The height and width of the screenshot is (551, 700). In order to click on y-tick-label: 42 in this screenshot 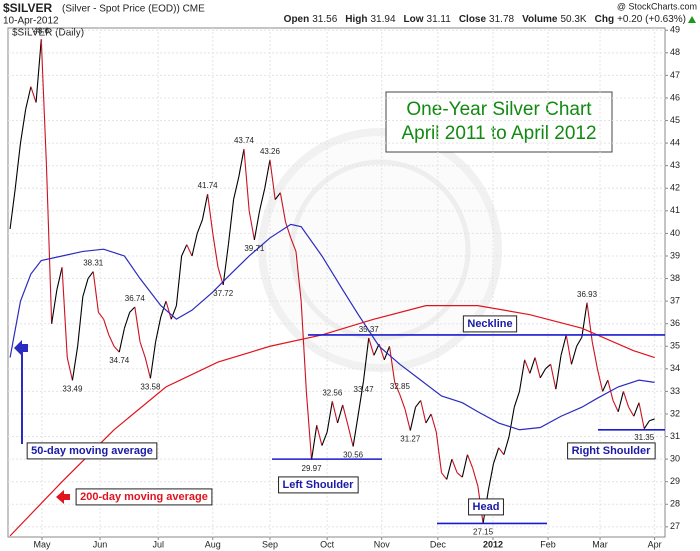, I will do `click(675, 188)`.